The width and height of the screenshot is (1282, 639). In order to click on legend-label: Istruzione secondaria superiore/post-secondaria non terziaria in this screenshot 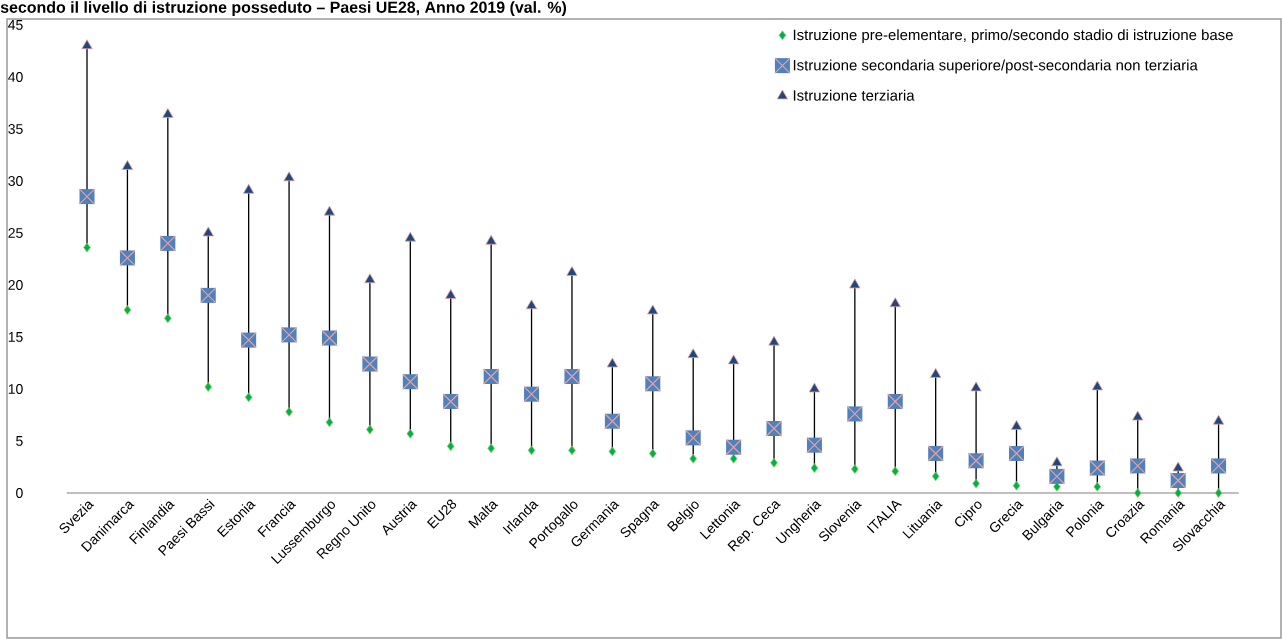, I will do `click(995, 66)`.